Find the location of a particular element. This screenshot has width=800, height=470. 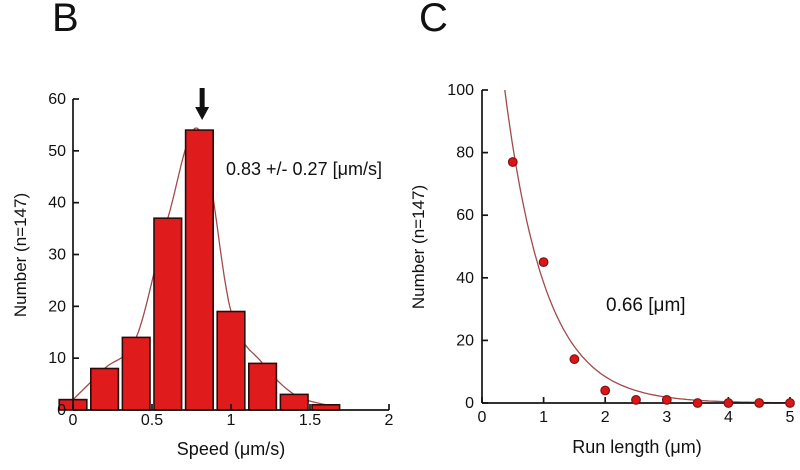

x-tick-label: 0.5 is located at coordinates (152, 420).